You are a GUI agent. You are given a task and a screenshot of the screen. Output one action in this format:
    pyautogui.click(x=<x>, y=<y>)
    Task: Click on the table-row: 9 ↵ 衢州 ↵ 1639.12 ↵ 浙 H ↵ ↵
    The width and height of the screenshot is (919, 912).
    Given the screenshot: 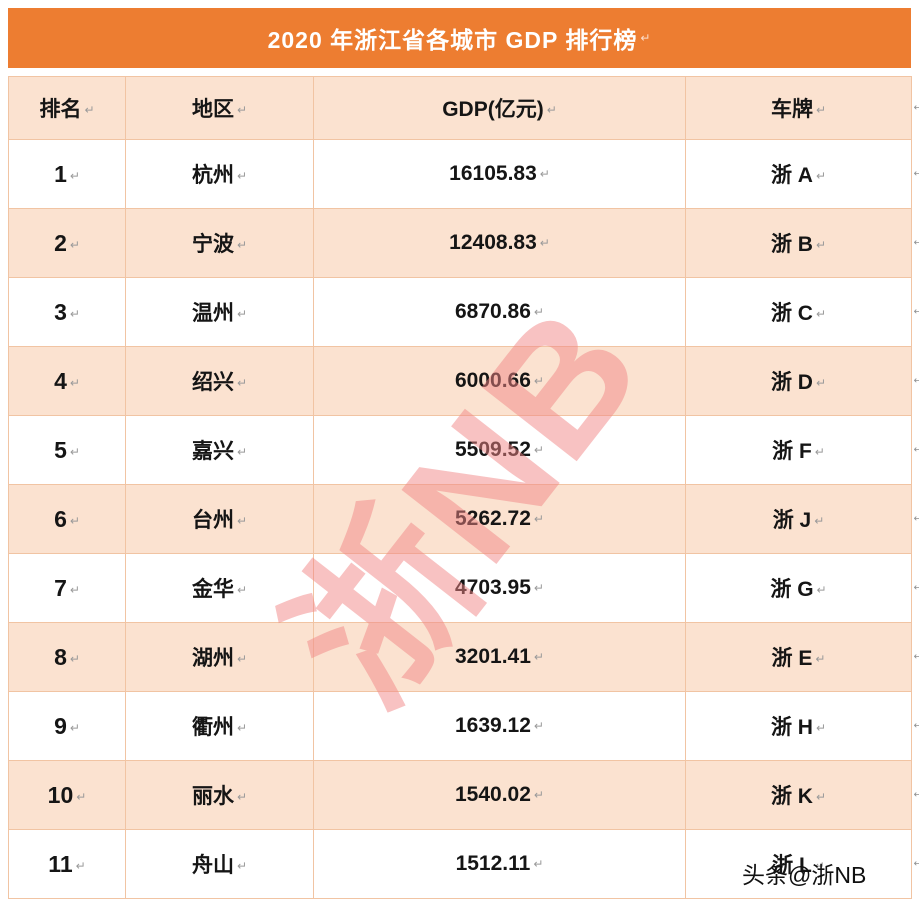 What is the action you would take?
    pyautogui.click(x=463, y=726)
    